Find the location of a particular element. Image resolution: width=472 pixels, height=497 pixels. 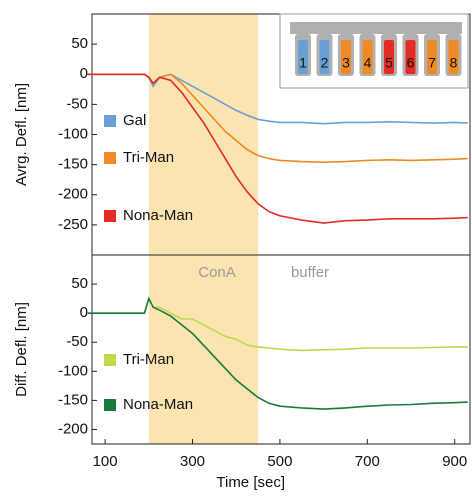

inset-label: 3 is located at coordinates (346, 63).